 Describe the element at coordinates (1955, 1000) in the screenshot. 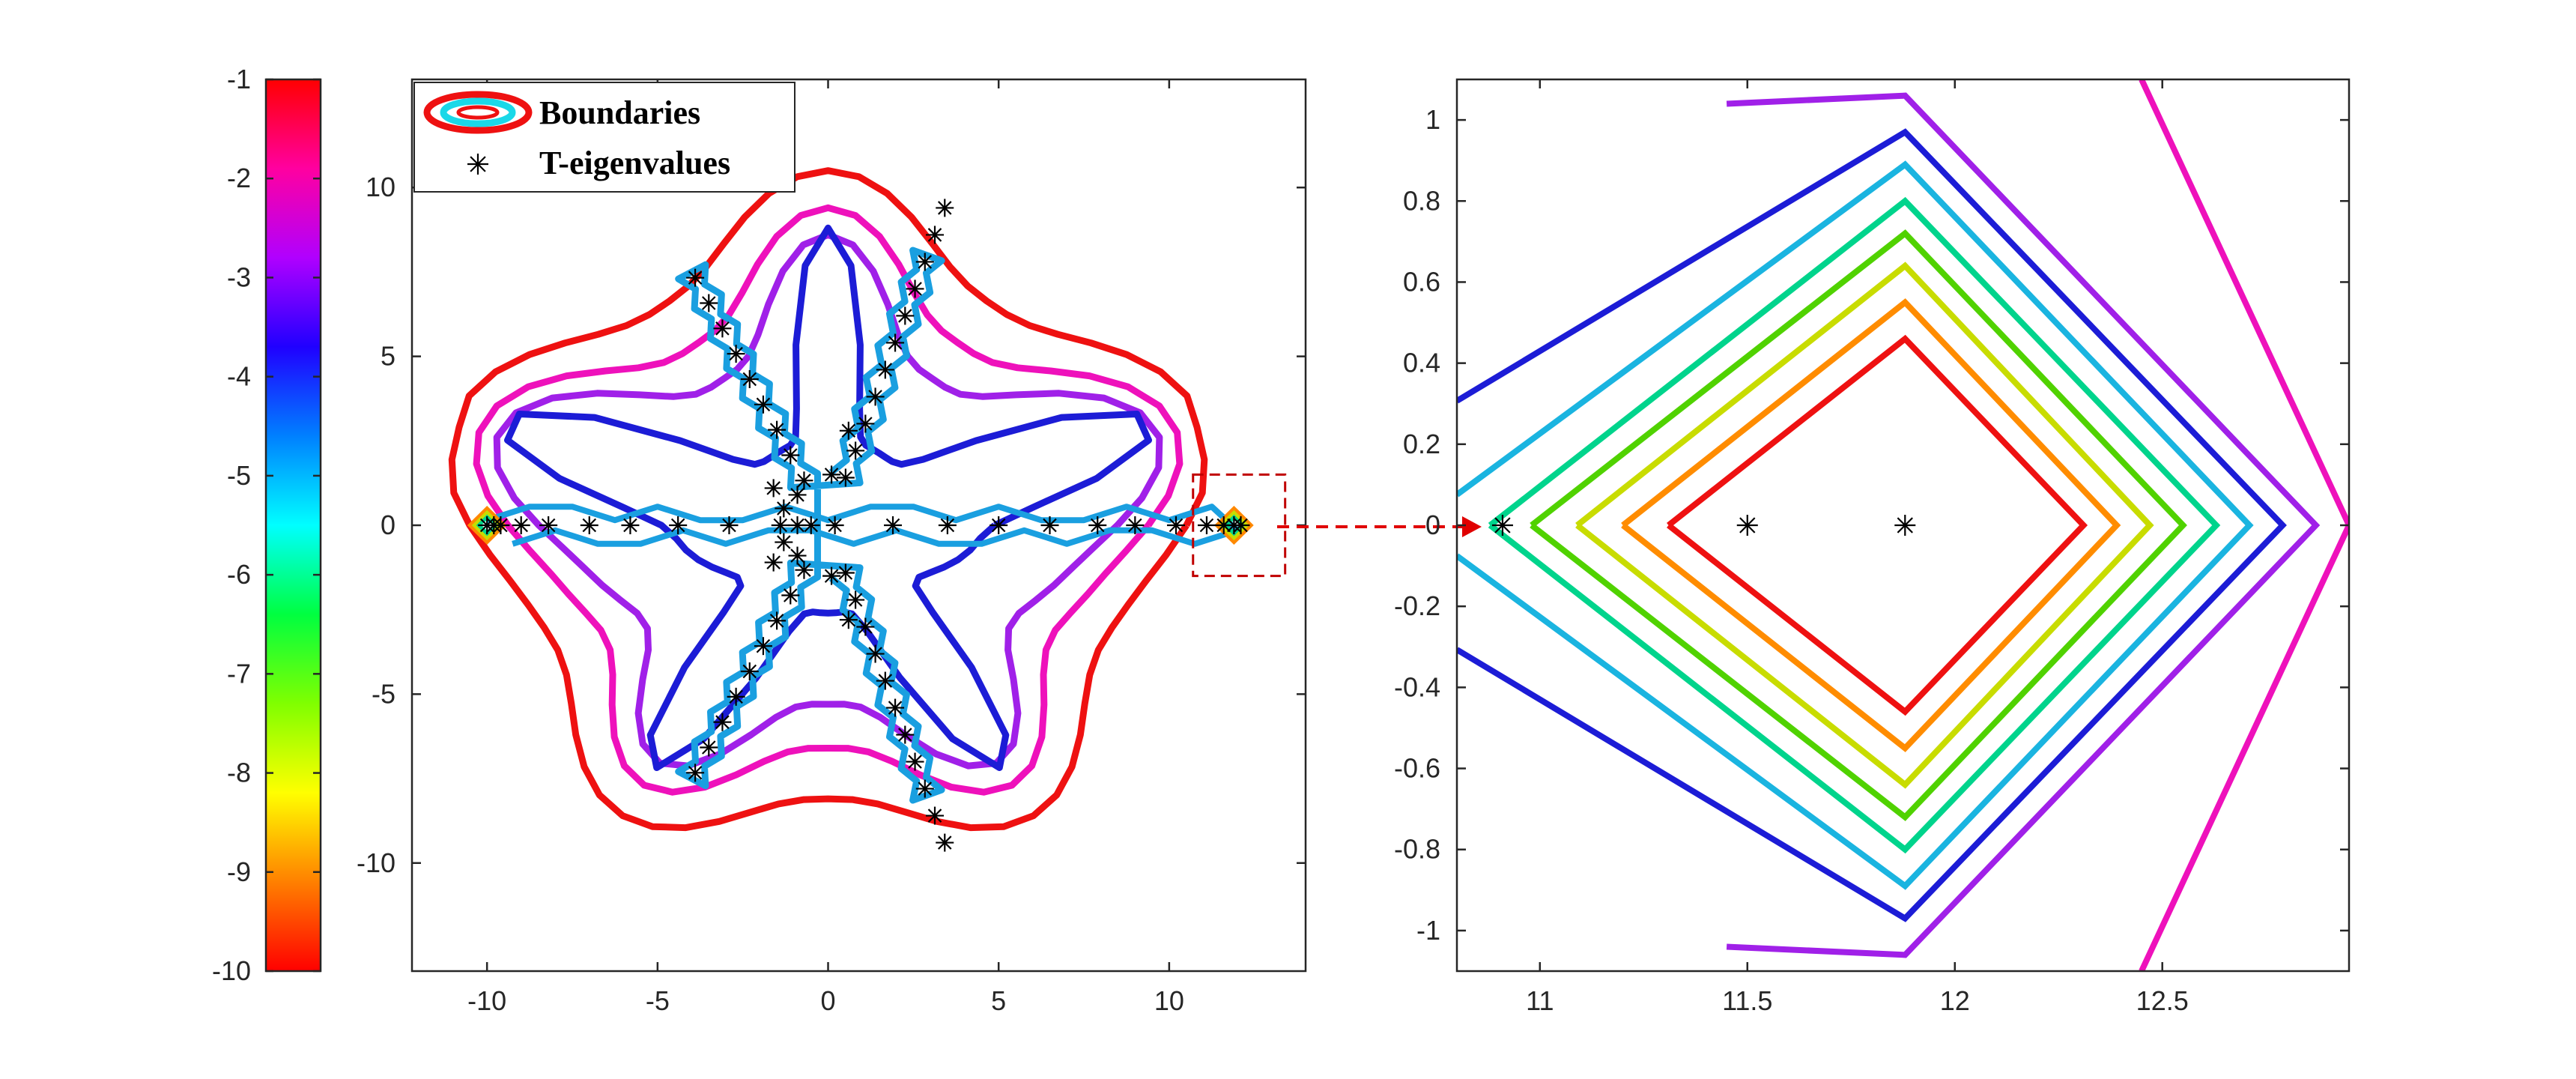

I see `x-tick-label: 12` at that location.